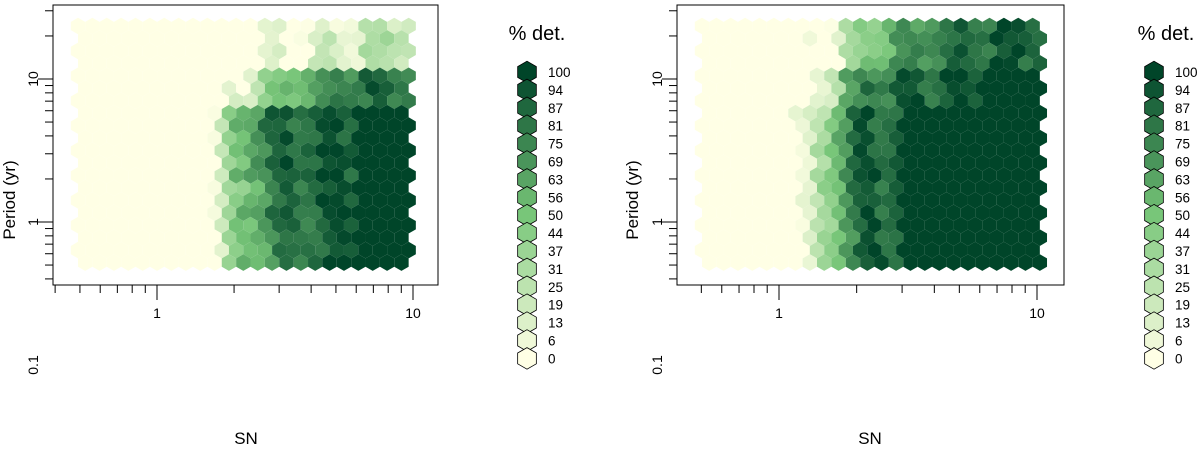  Describe the element at coordinates (33, 365) in the screenshot. I see `left-y-tick-label-0.1: 0.1` at that location.